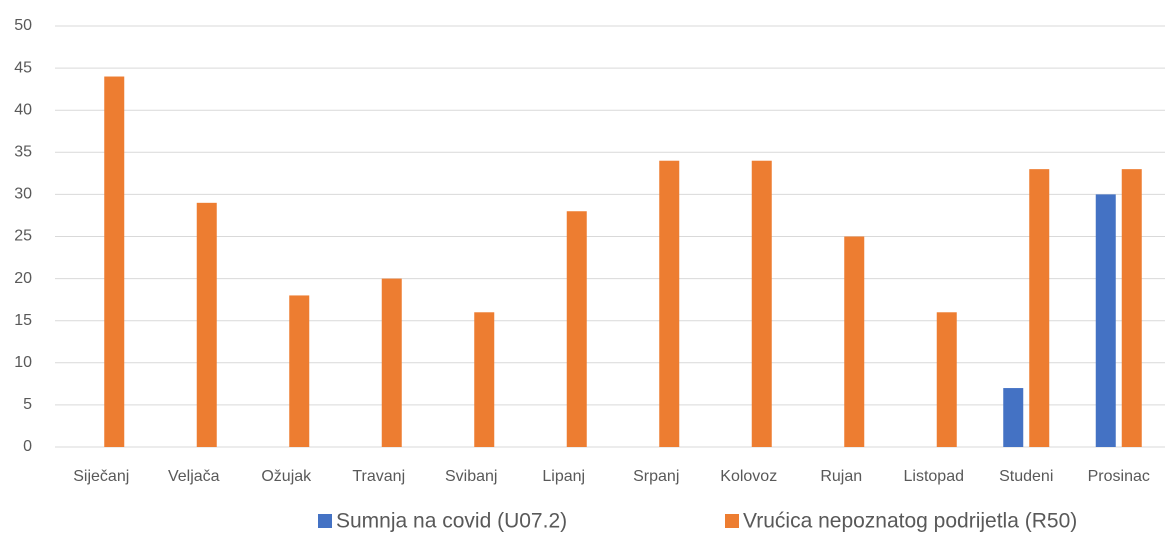 Image resolution: width=1170 pixels, height=547 pixels. I want to click on y-tick-label: 50, so click(23, 25).